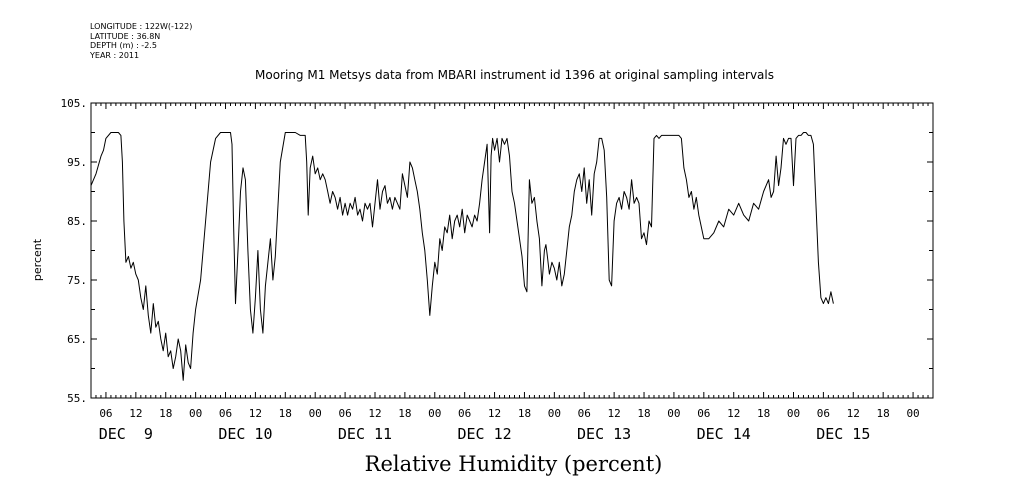 The height and width of the screenshot is (504, 1009). Describe the element at coordinates (125, 36) in the screenshot. I see `latitude-text: LATITUDE : 36.8N` at that location.